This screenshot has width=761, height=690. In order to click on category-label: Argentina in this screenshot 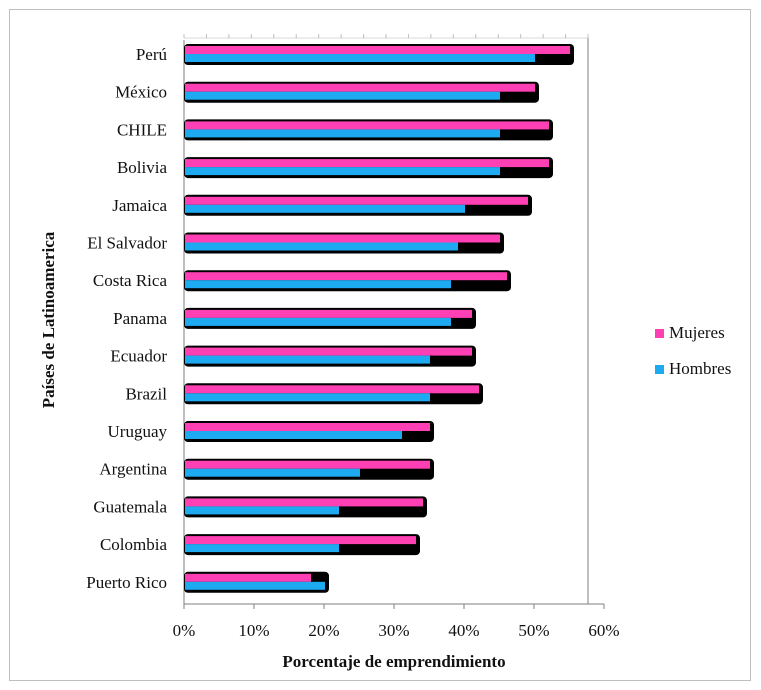, I will do `click(133, 469)`.